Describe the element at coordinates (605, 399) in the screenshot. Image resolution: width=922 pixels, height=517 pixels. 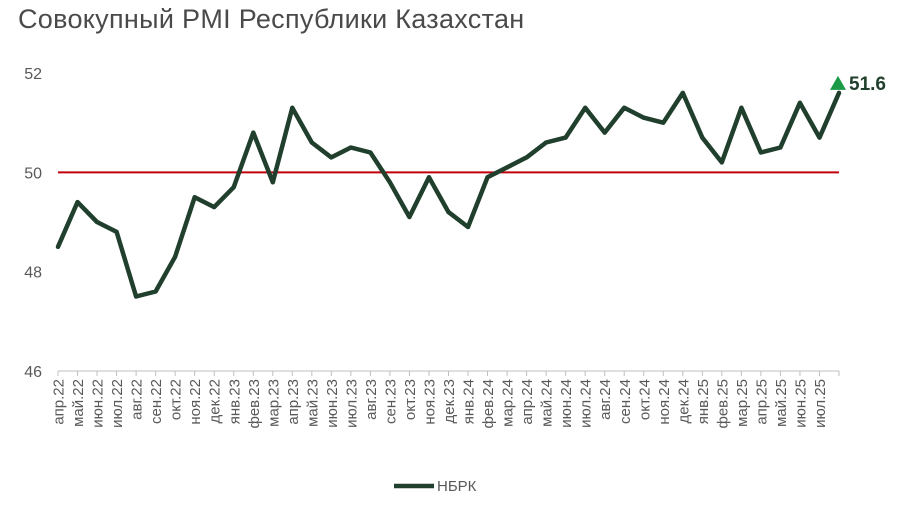
I see `x-tick-label: авг.24` at that location.